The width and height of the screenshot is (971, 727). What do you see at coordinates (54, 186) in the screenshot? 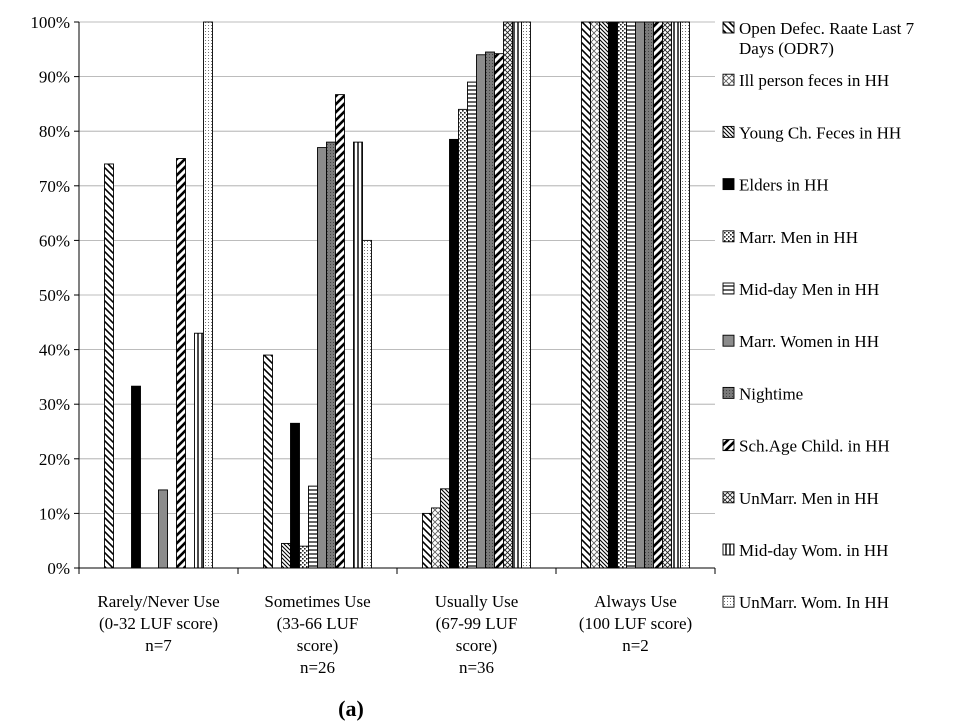
I see `y-tick-label: 70%` at bounding box center [54, 186].